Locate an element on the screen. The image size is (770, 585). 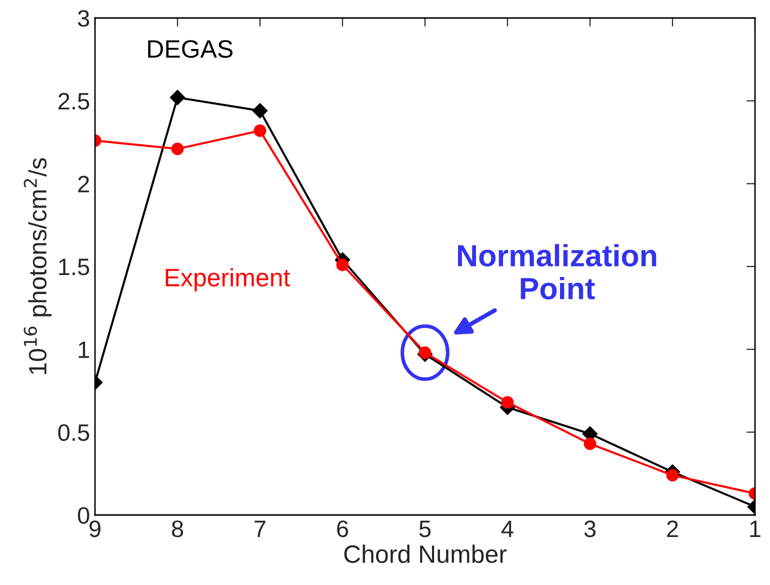
y-tick-label: 1.5 is located at coordinates (74, 267).